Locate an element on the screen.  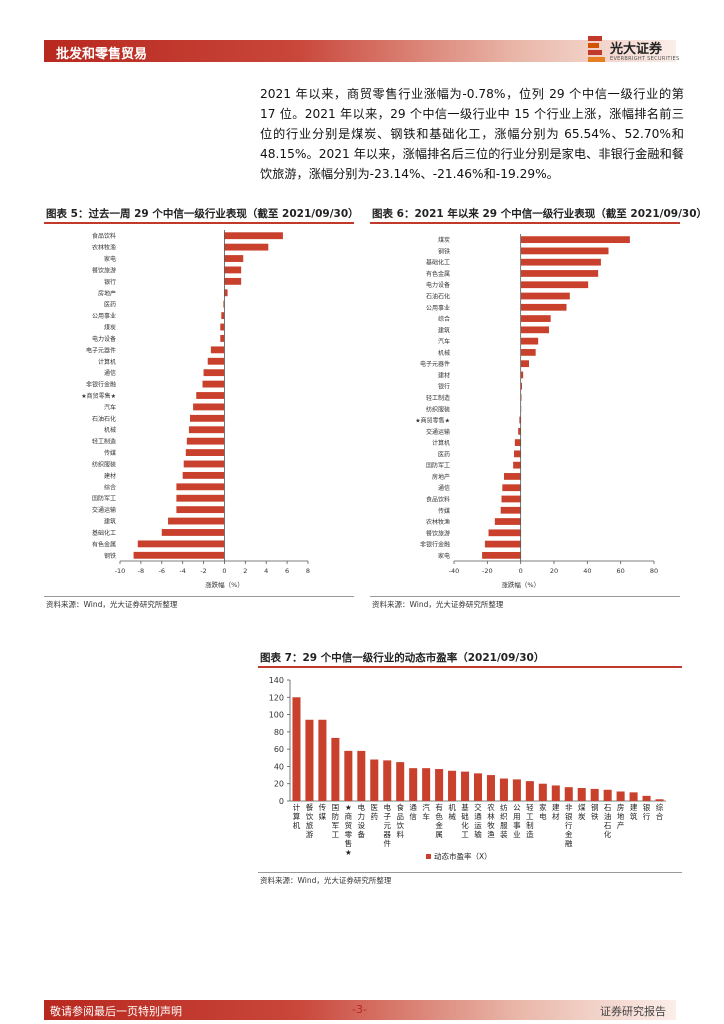
fig7-category-label: 非银行金融 is located at coordinates (569, 825).